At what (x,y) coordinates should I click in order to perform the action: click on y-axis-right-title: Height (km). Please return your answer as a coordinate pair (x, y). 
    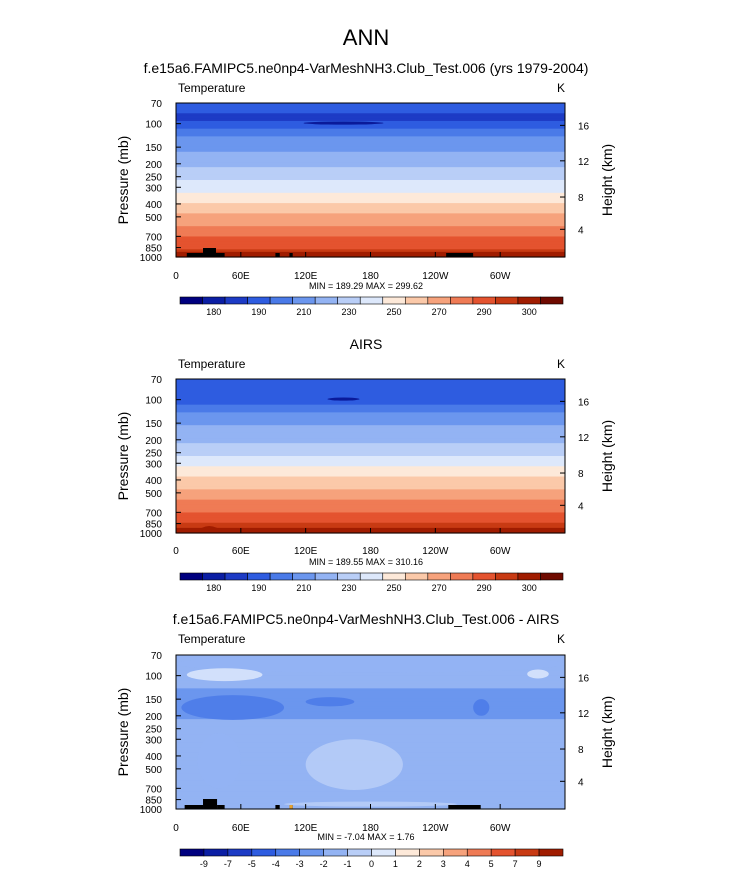
    Looking at the image, I should click on (607, 180).